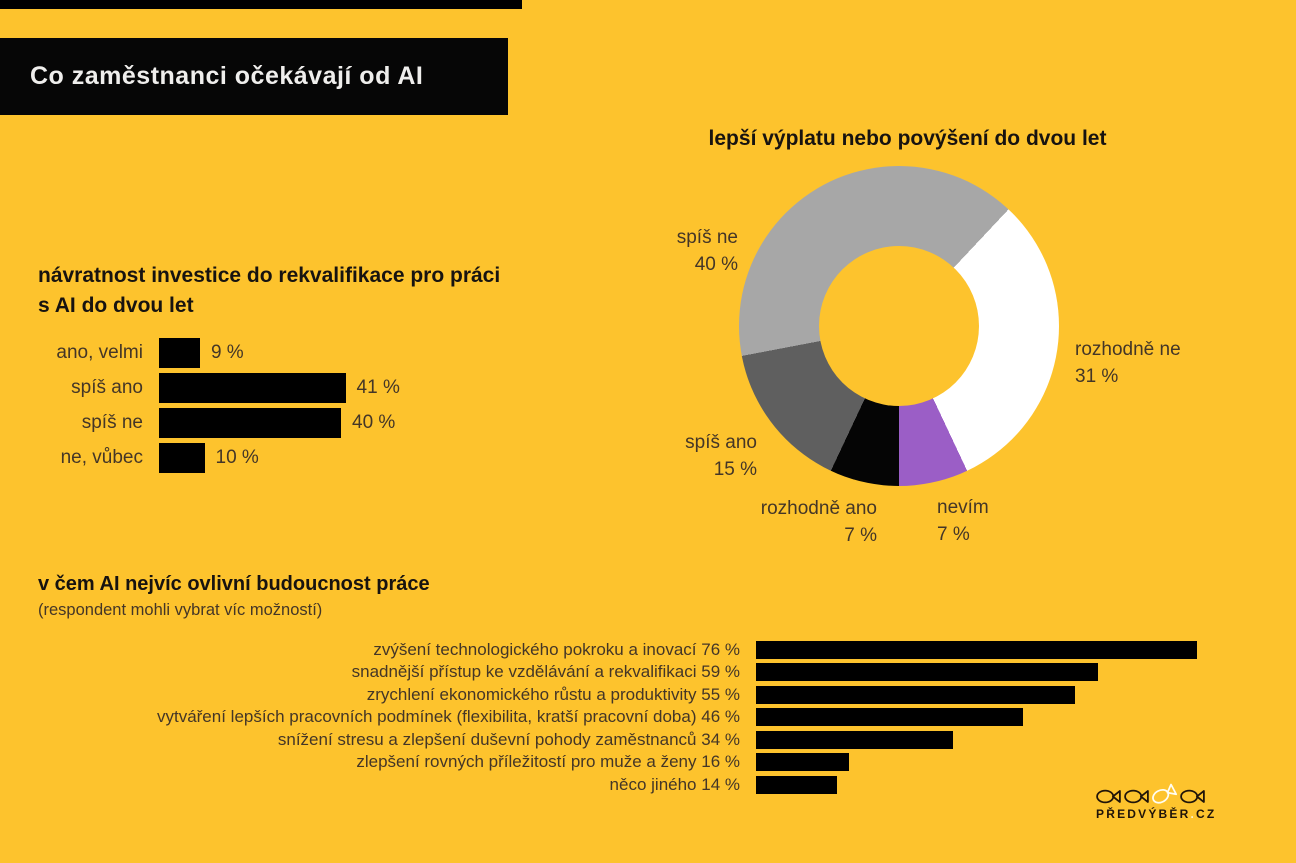 The width and height of the screenshot is (1296, 863). I want to click on bar-category-label: něco jiného, so click(653, 784).